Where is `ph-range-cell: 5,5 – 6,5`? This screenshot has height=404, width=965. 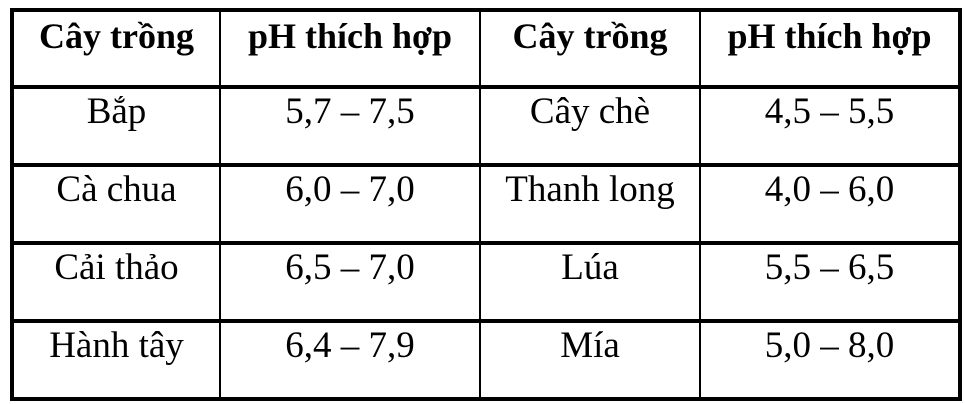
ph-range-cell: 5,5 – 6,5 is located at coordinates (830, 282).